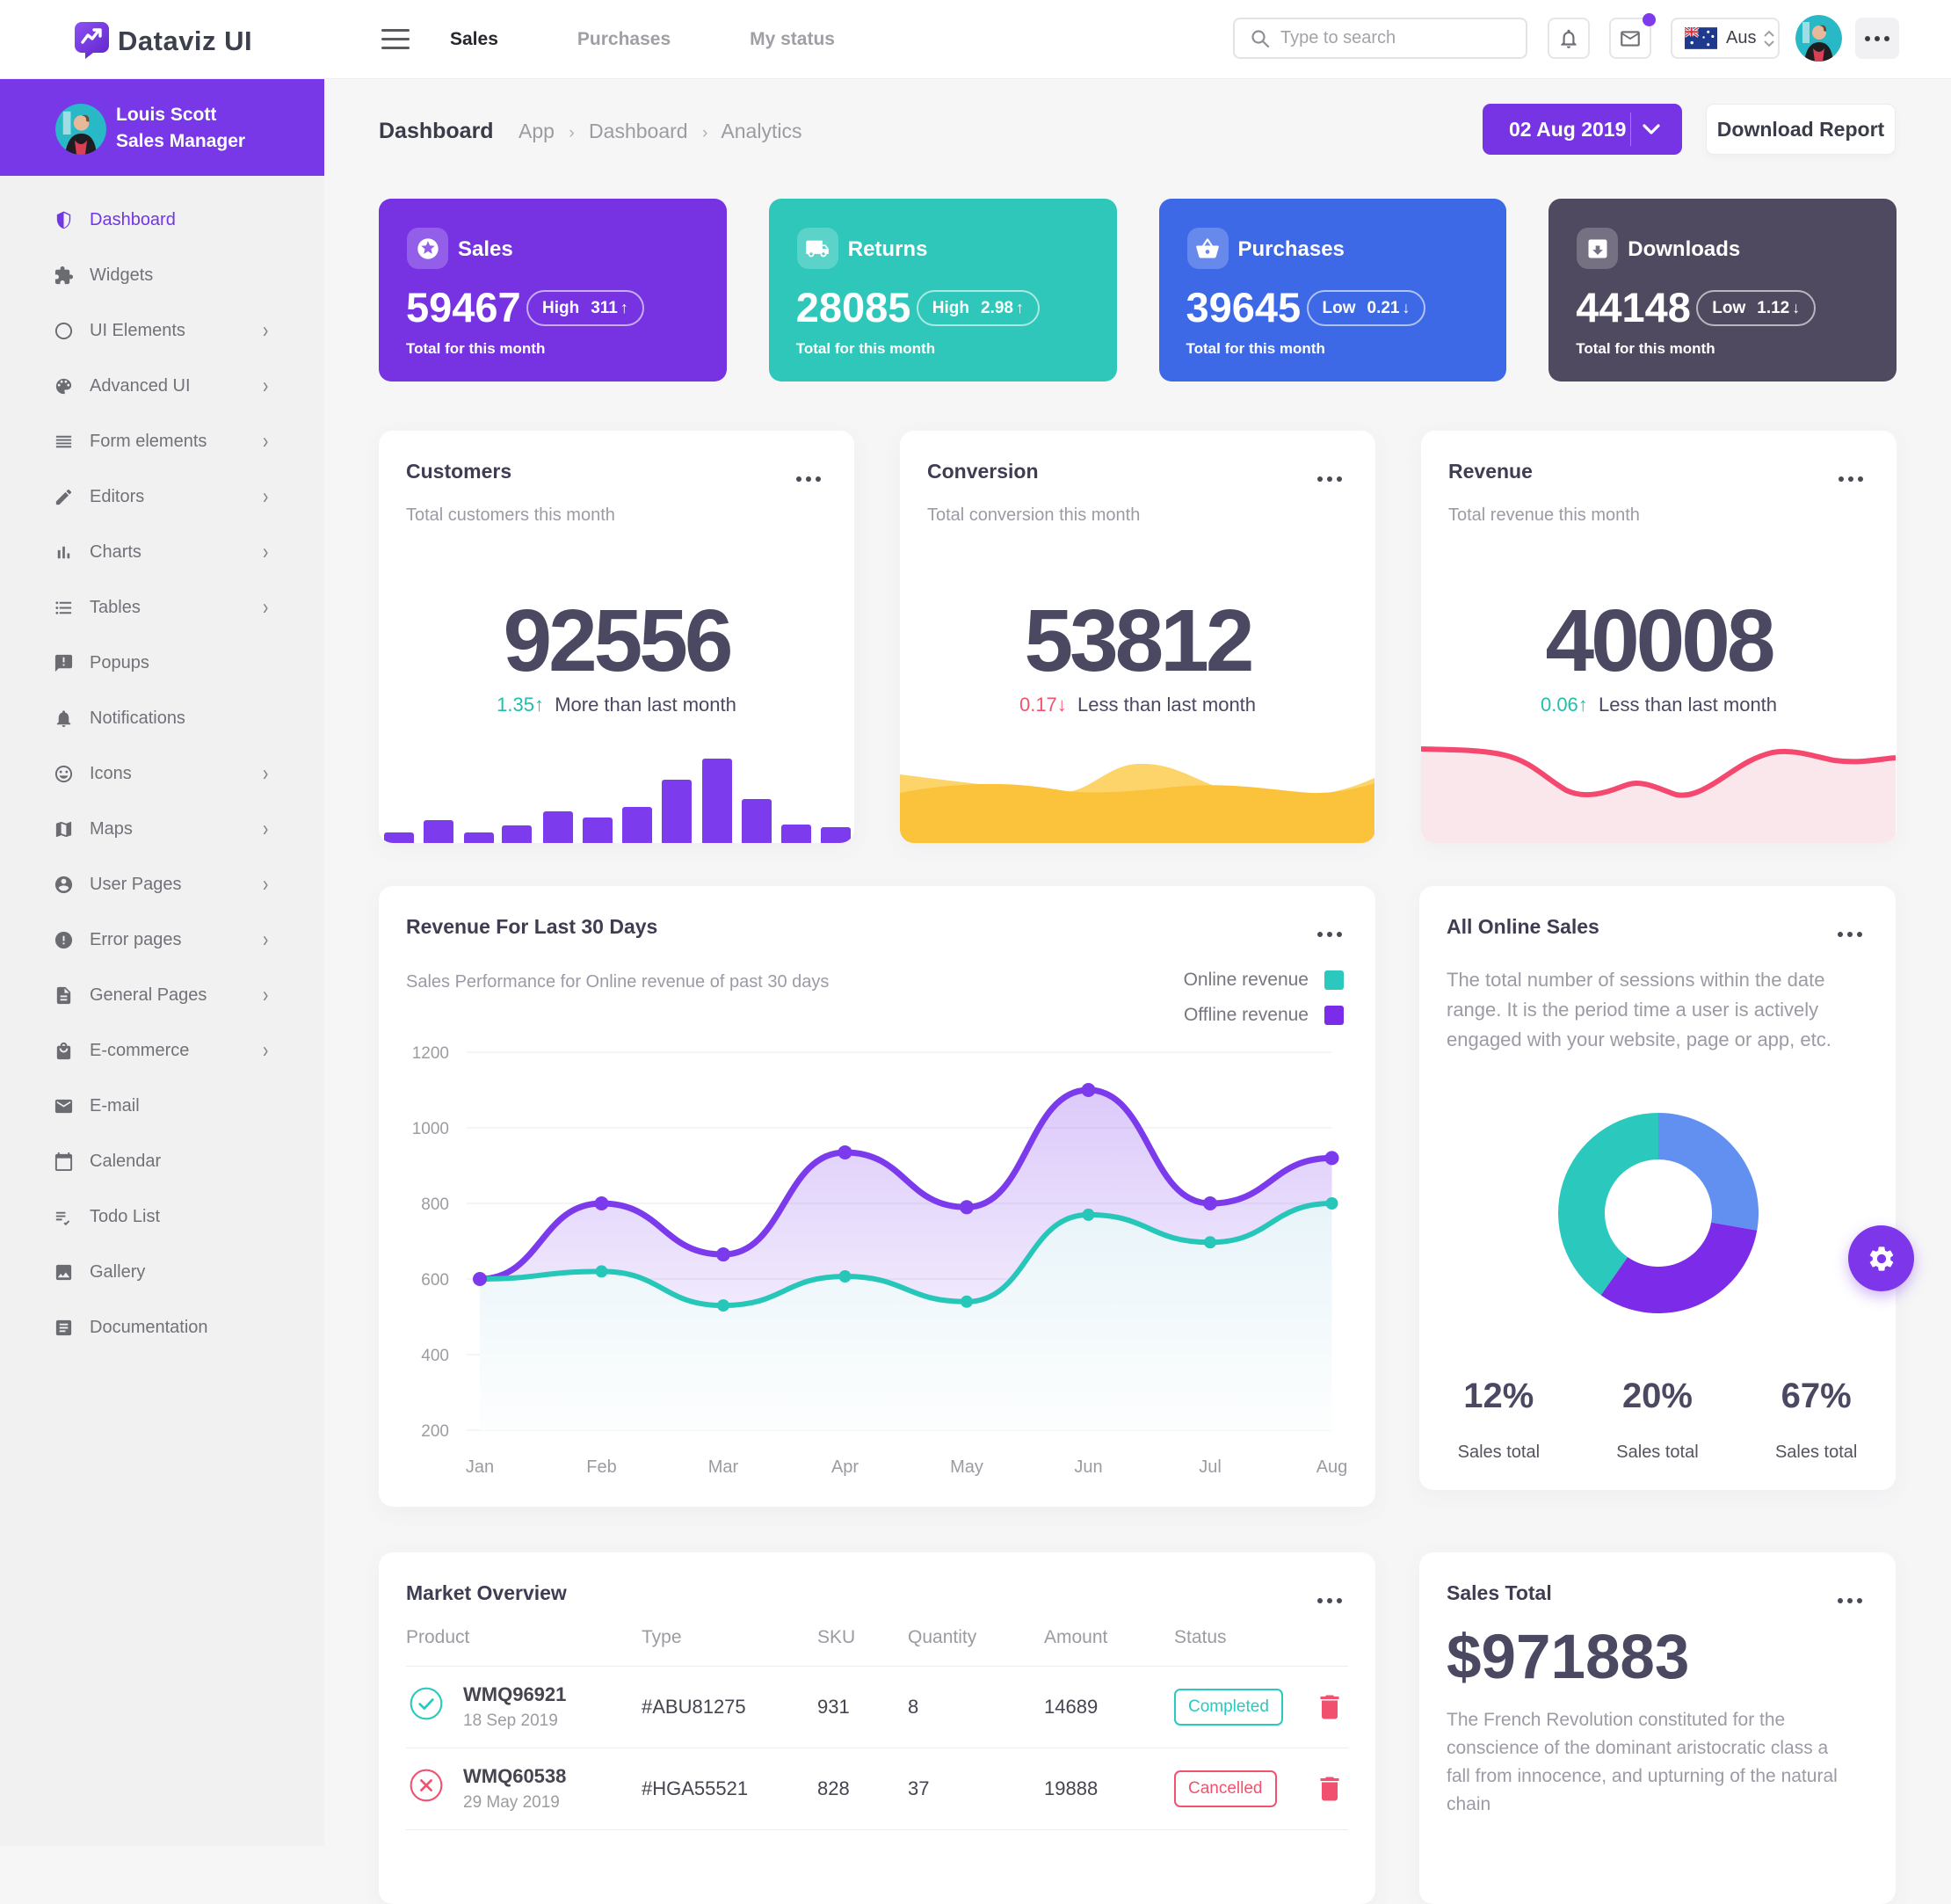 The image size is (1951, 1904). I want to click on svg-text: 200, so click(435, 1431).